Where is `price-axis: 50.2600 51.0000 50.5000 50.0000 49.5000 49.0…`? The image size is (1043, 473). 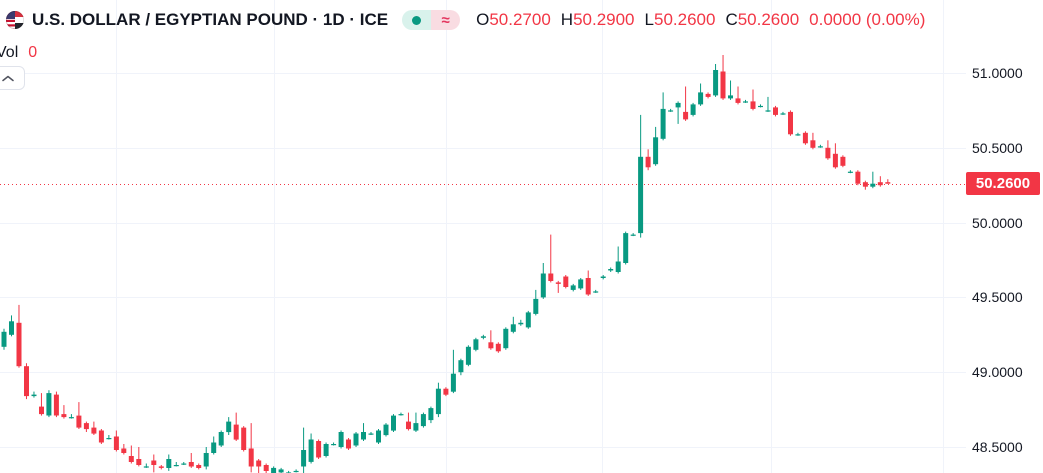
price-axis: 50.2600 51.0000 50.5000 50.0000 49.5000 49.0… is located at coordinates (999, 236).